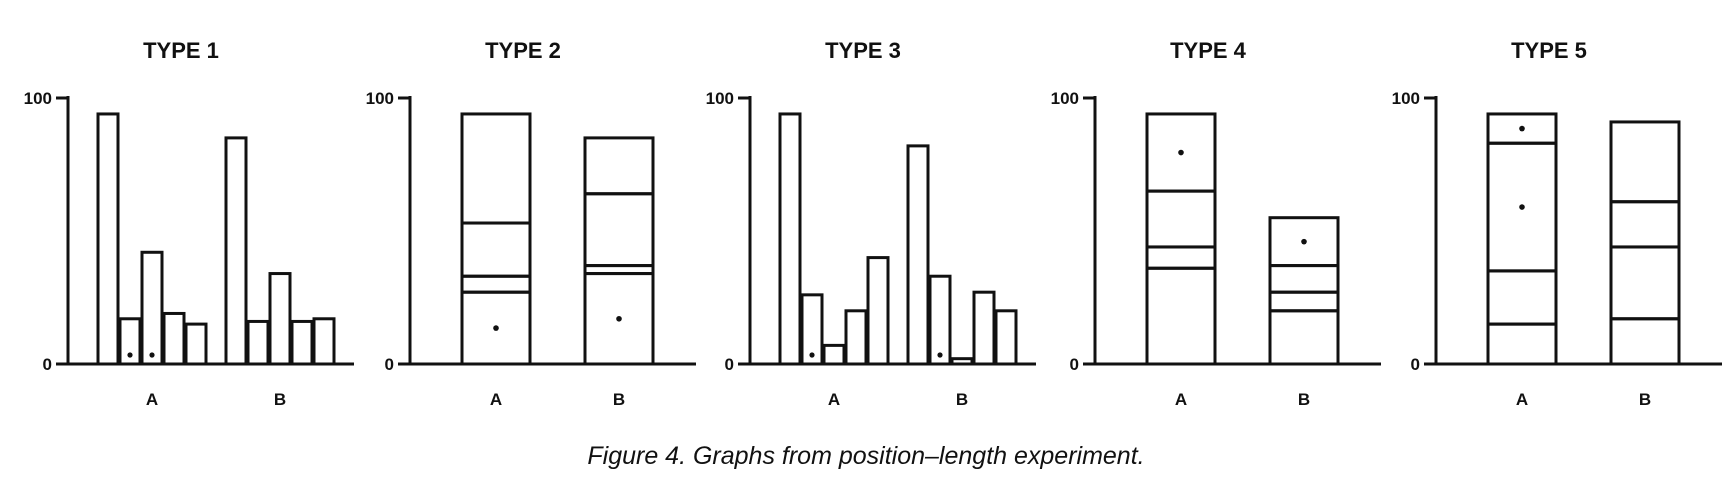  What do you see at coordinates (1549, 50) in the screenshot?
I see `type5-title: TYPE 5` at bounding box center [1549, 50].